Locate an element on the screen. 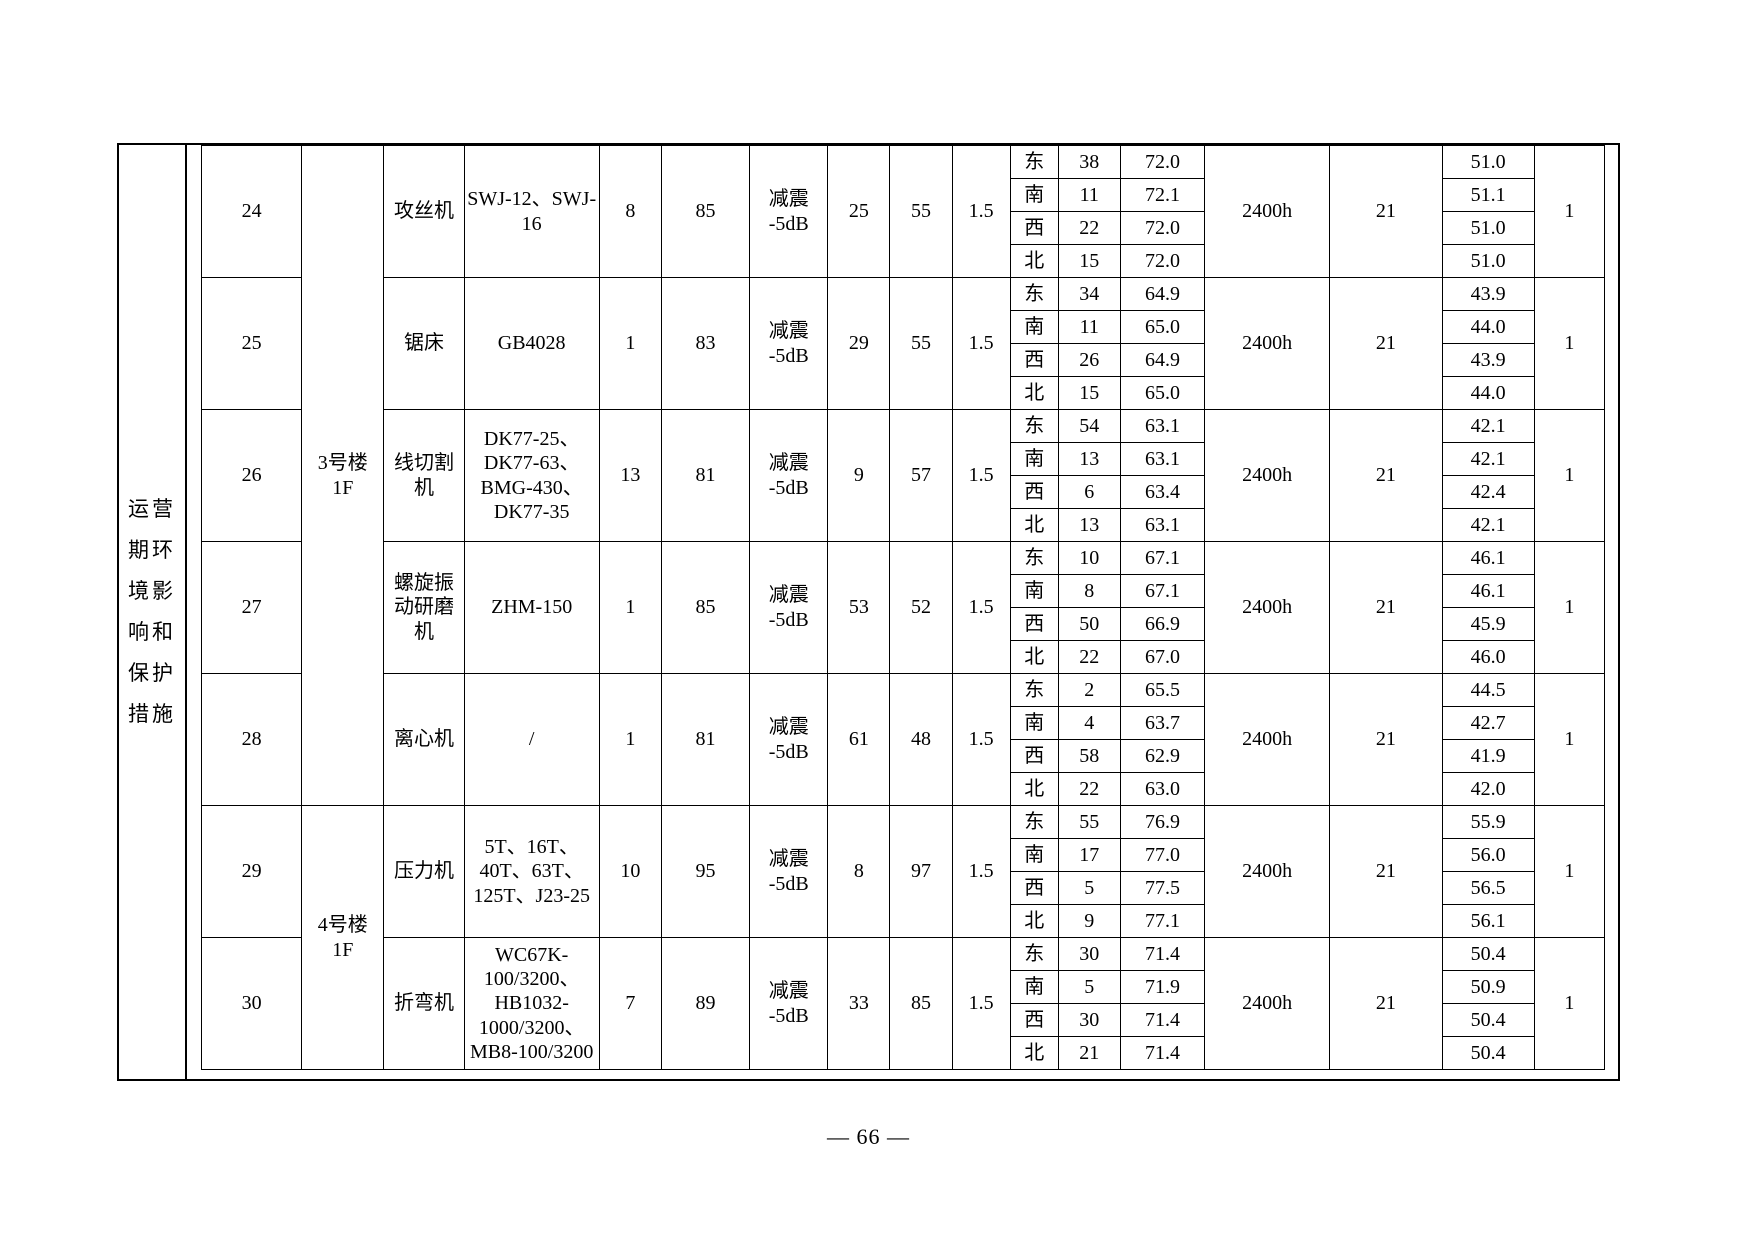 This screenshot has width=1755, height=1241. machine-row-26-sub-2: 南 13 63.1 42.1 is located at coordinates (903, 459).